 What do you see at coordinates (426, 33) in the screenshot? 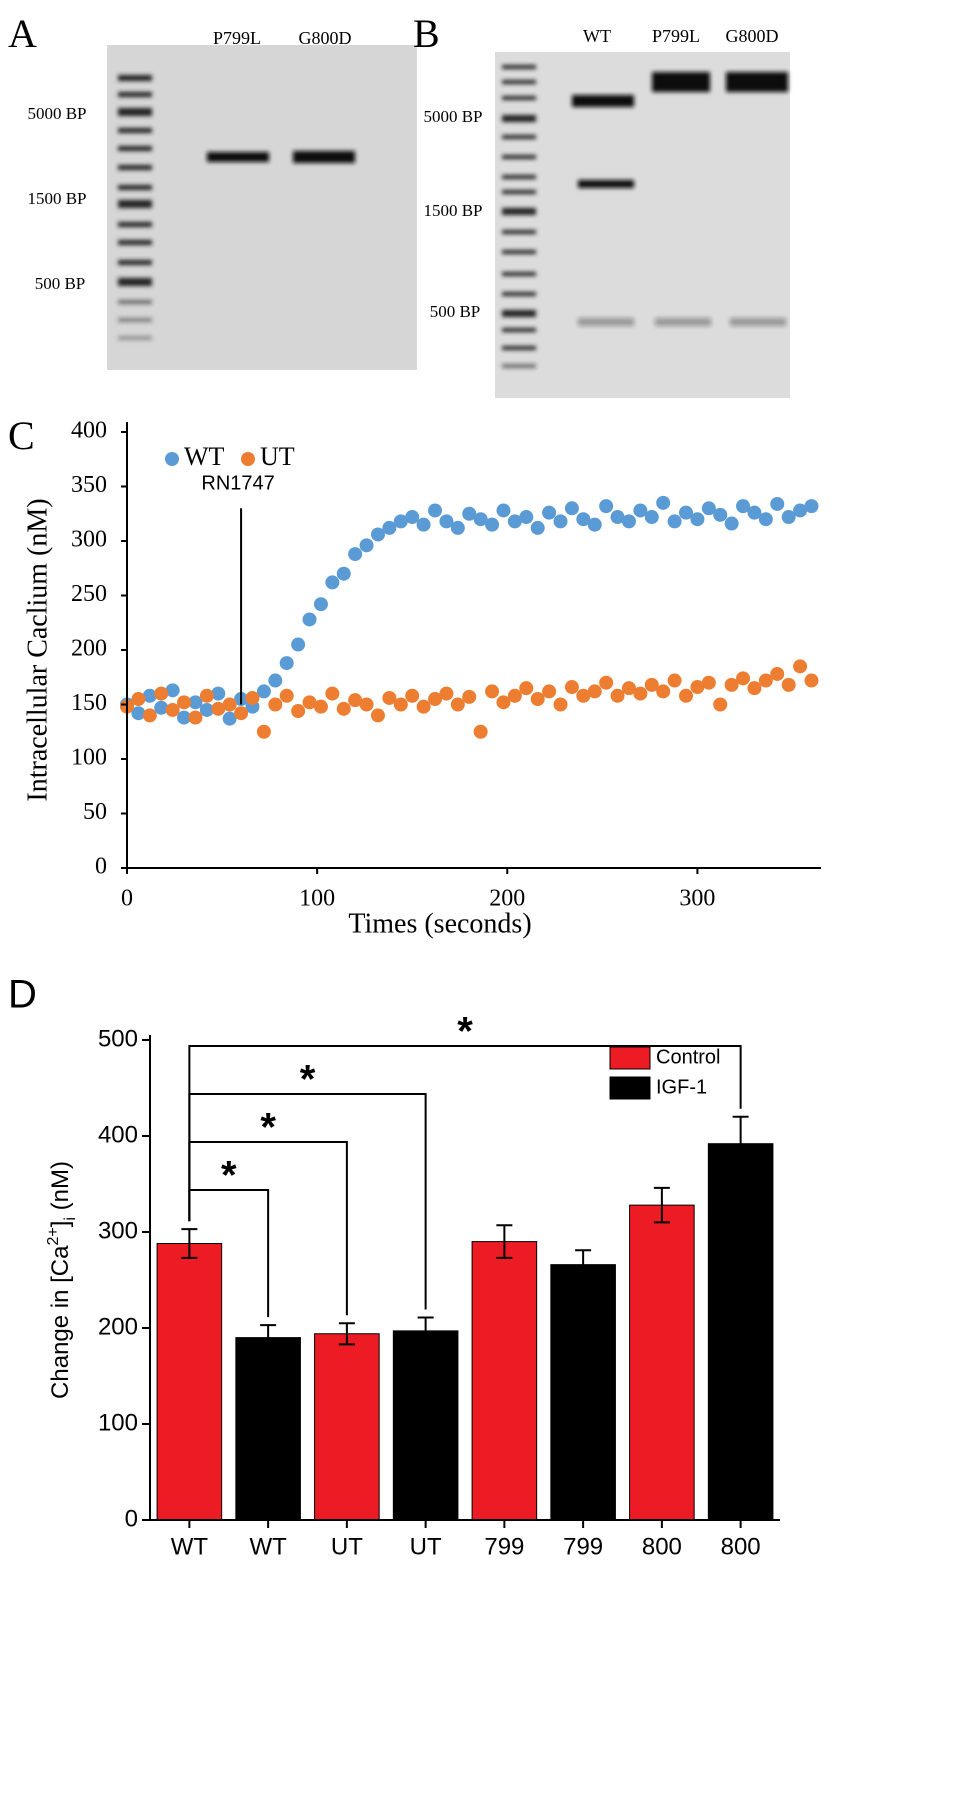
I see `panel-label: B` at bounding box center [426, 33].